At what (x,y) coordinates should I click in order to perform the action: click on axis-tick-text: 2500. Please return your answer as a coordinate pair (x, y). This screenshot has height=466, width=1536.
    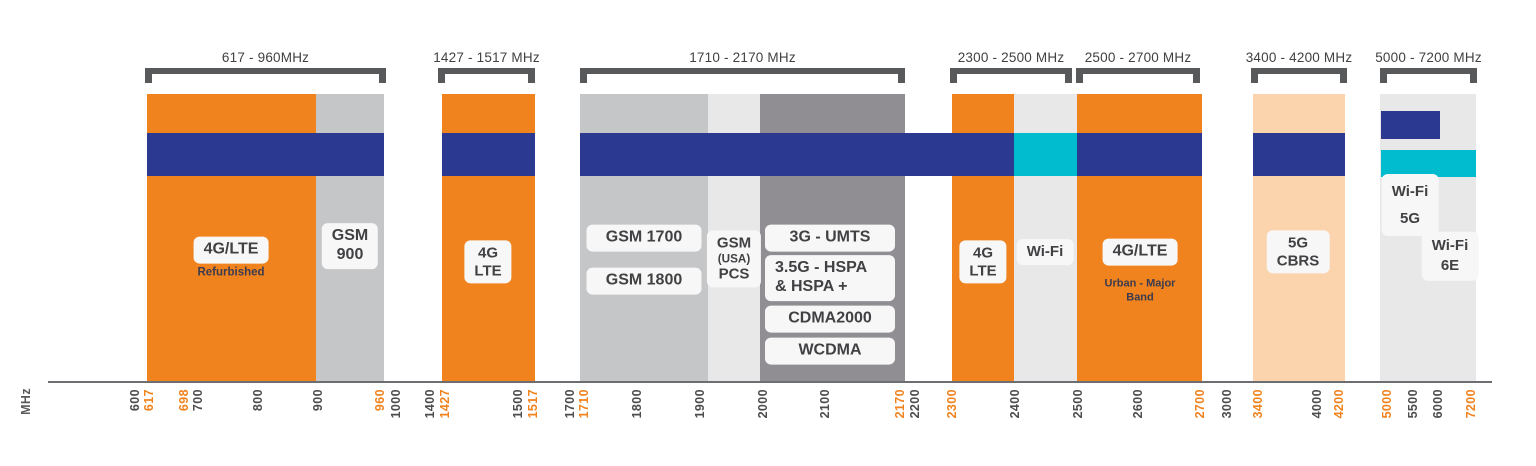
    Looking at the image, I should click on (1078, 404).